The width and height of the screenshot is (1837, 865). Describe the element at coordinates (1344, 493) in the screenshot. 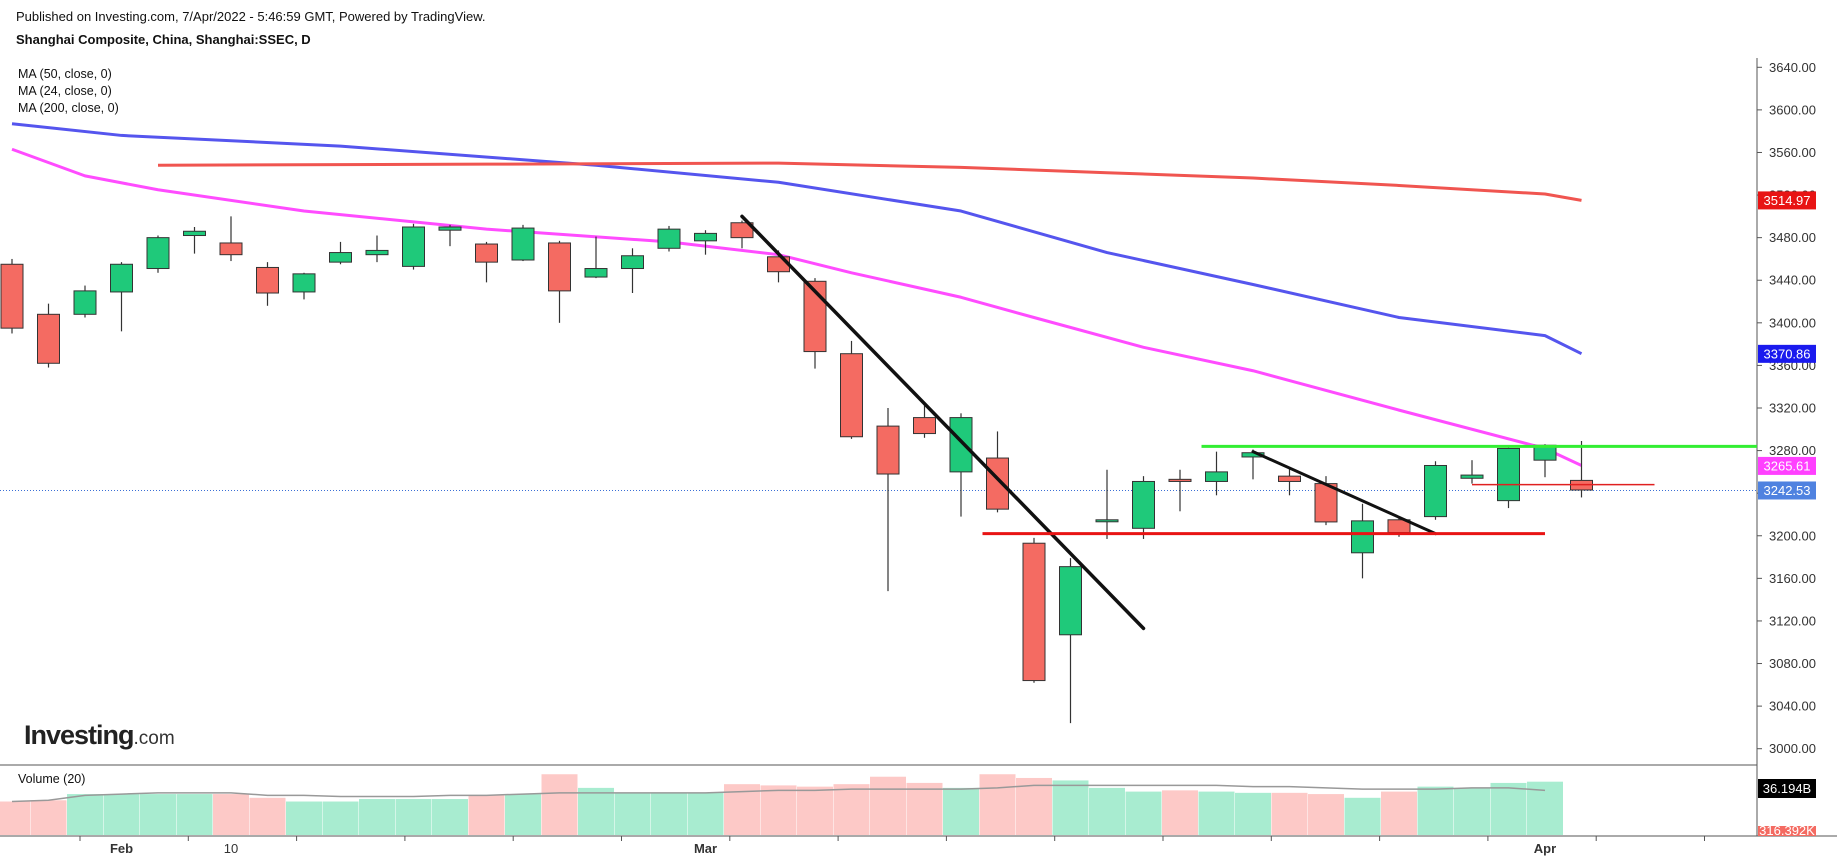

I see `downtrend-line-small` at that location.